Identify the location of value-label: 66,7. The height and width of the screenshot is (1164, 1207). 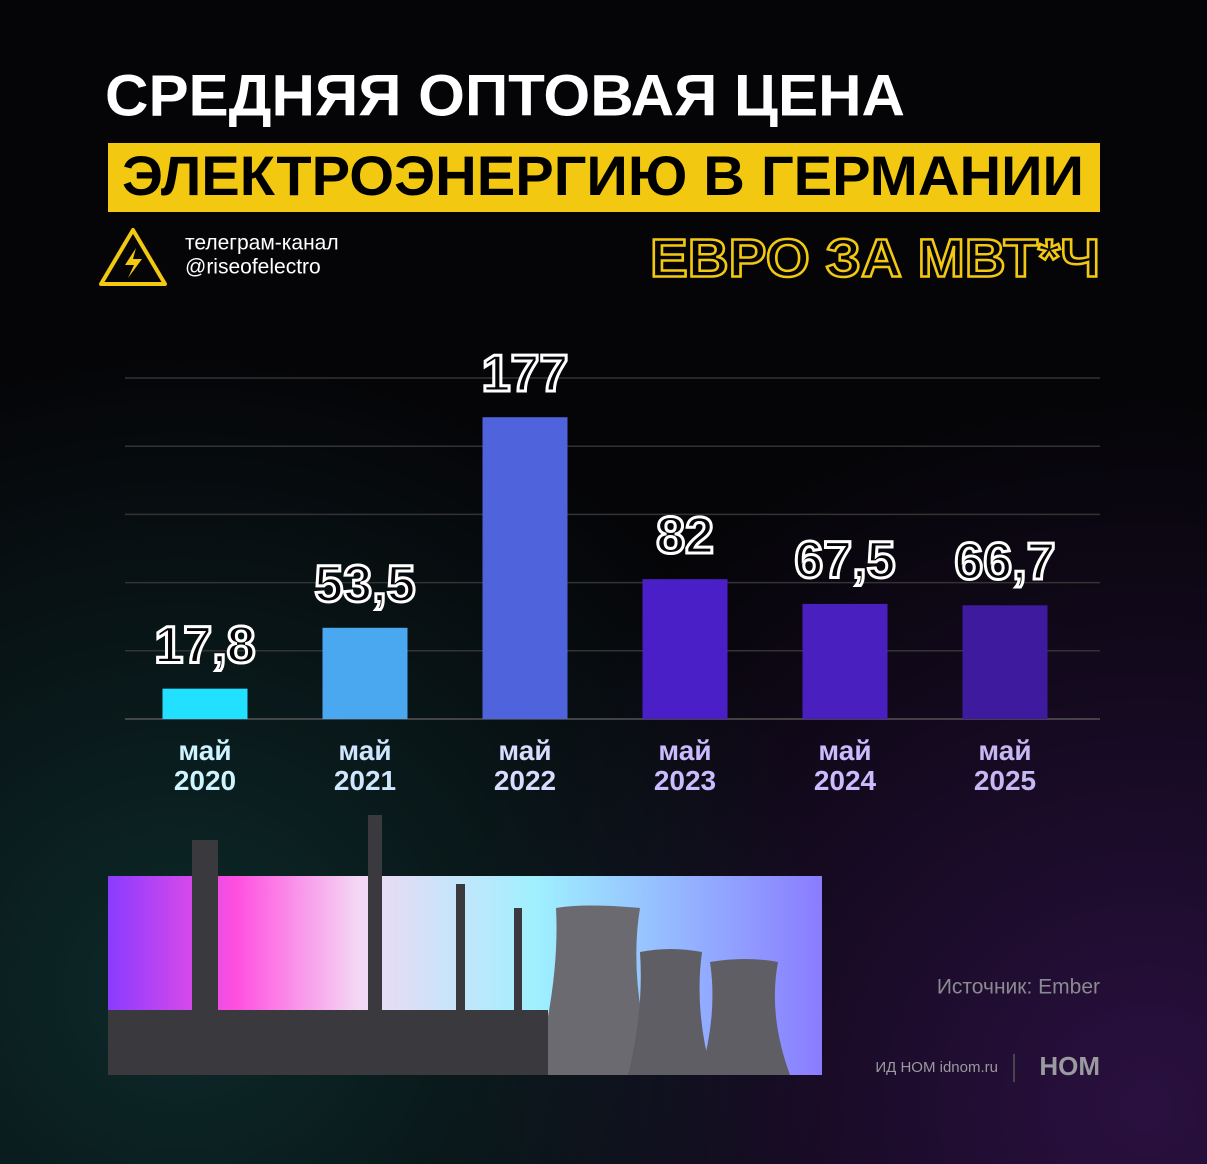
(1004, 562).